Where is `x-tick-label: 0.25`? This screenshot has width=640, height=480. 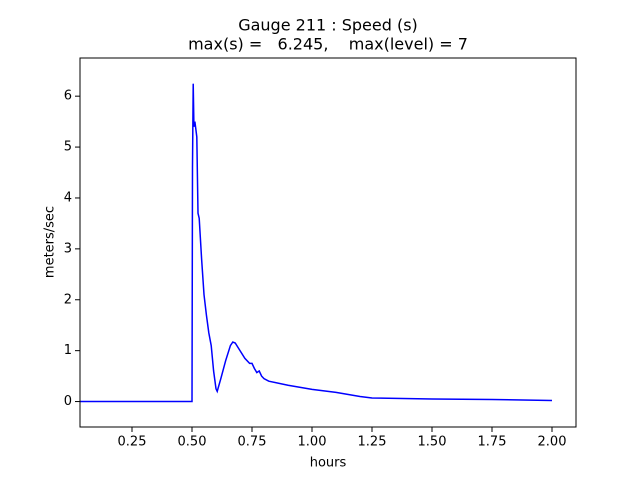 x-tick-label: 0.25 is located at coordinates (132, 442).